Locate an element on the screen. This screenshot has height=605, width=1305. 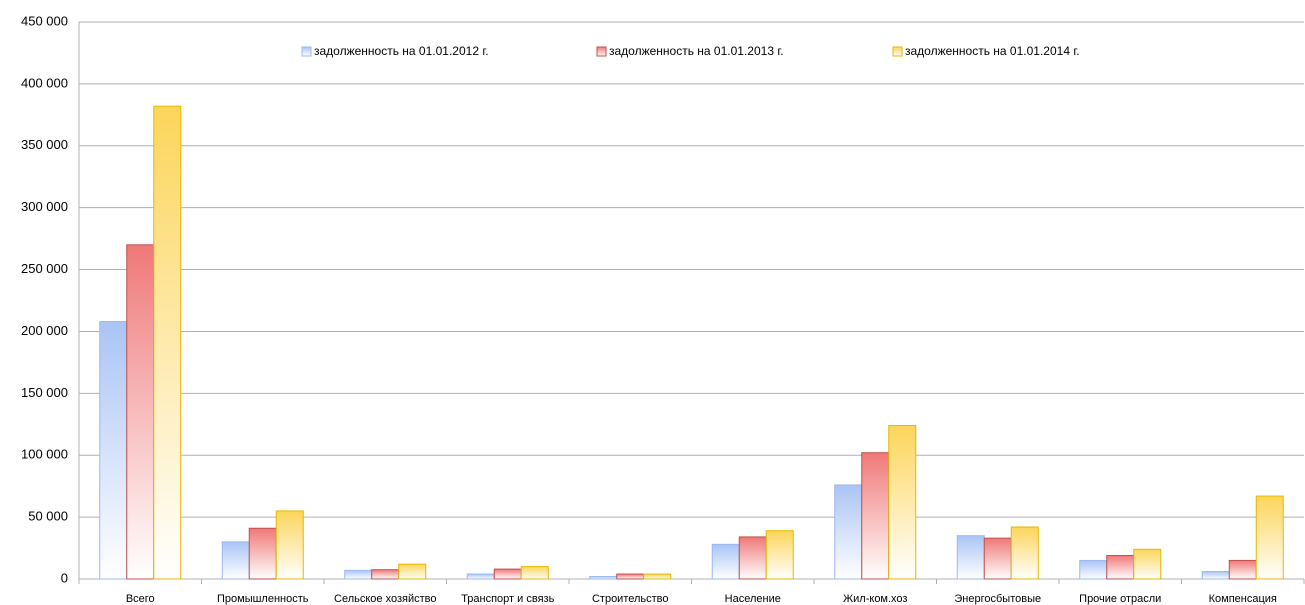
x-tick-label: Прочие отрасли is located at coordinates (1120, 599).